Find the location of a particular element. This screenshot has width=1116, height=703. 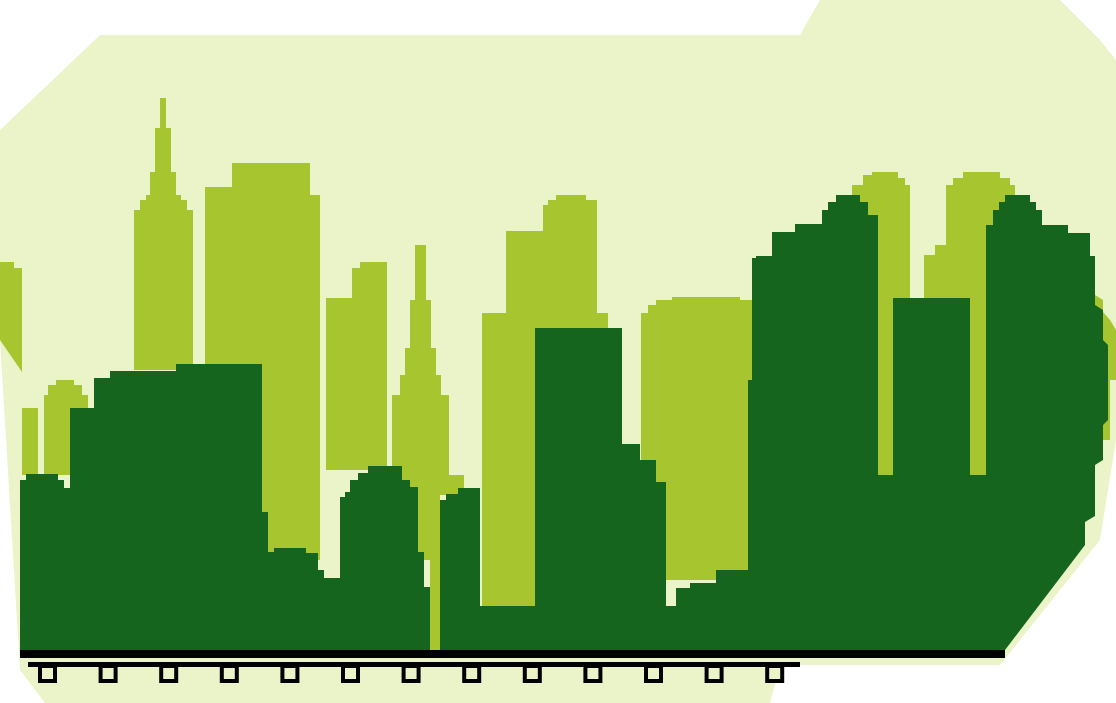

front-building is located at coordinates (225, 507).